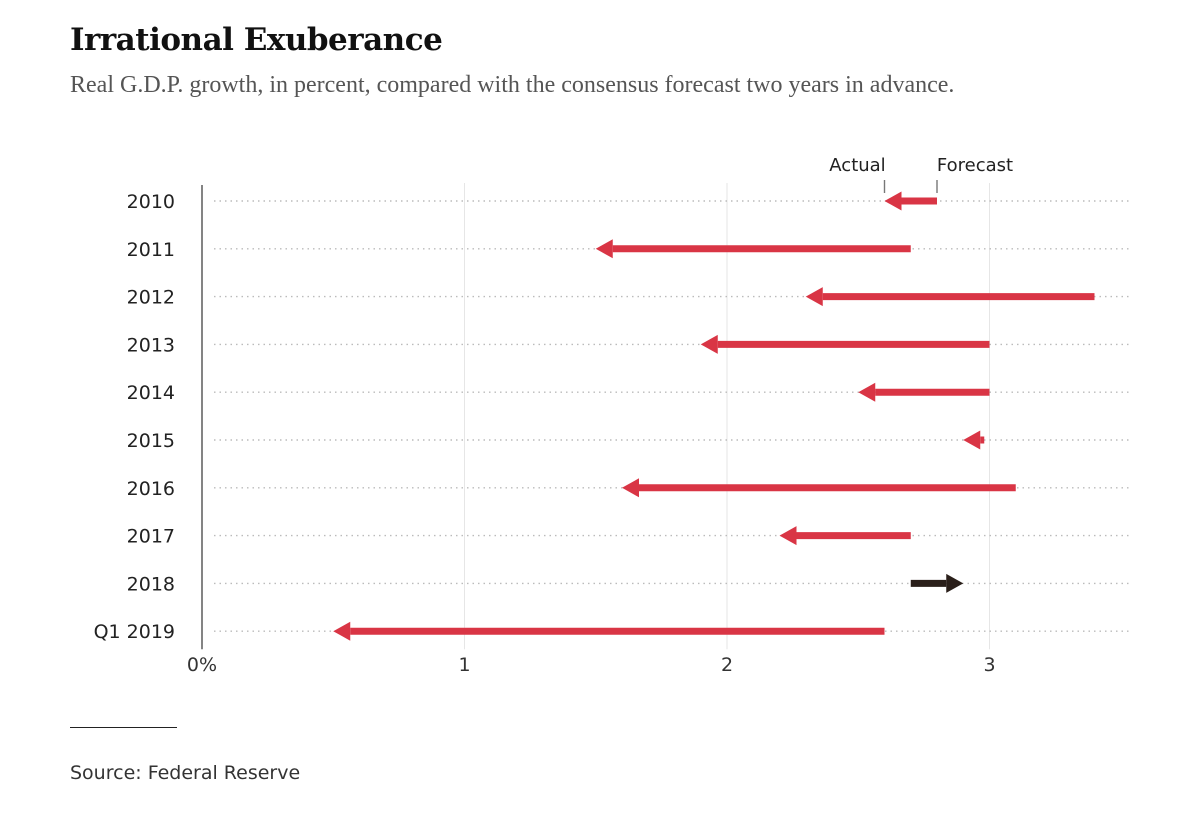 Image resolution: width=1200 pixels, height=817 pixels. What do you see at coordinates (727, 665) in the screenshot?
I see `x-tick-label: 2` at bounding box center [727, 665].